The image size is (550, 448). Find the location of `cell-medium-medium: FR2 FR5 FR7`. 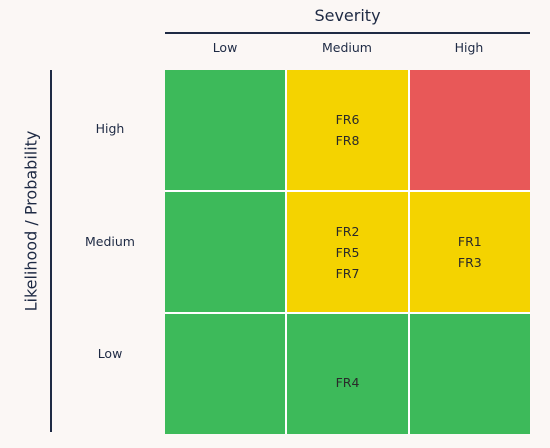

cell-medium-medium: FR2 FR5 FR7 is located at coordinates (347, 252).